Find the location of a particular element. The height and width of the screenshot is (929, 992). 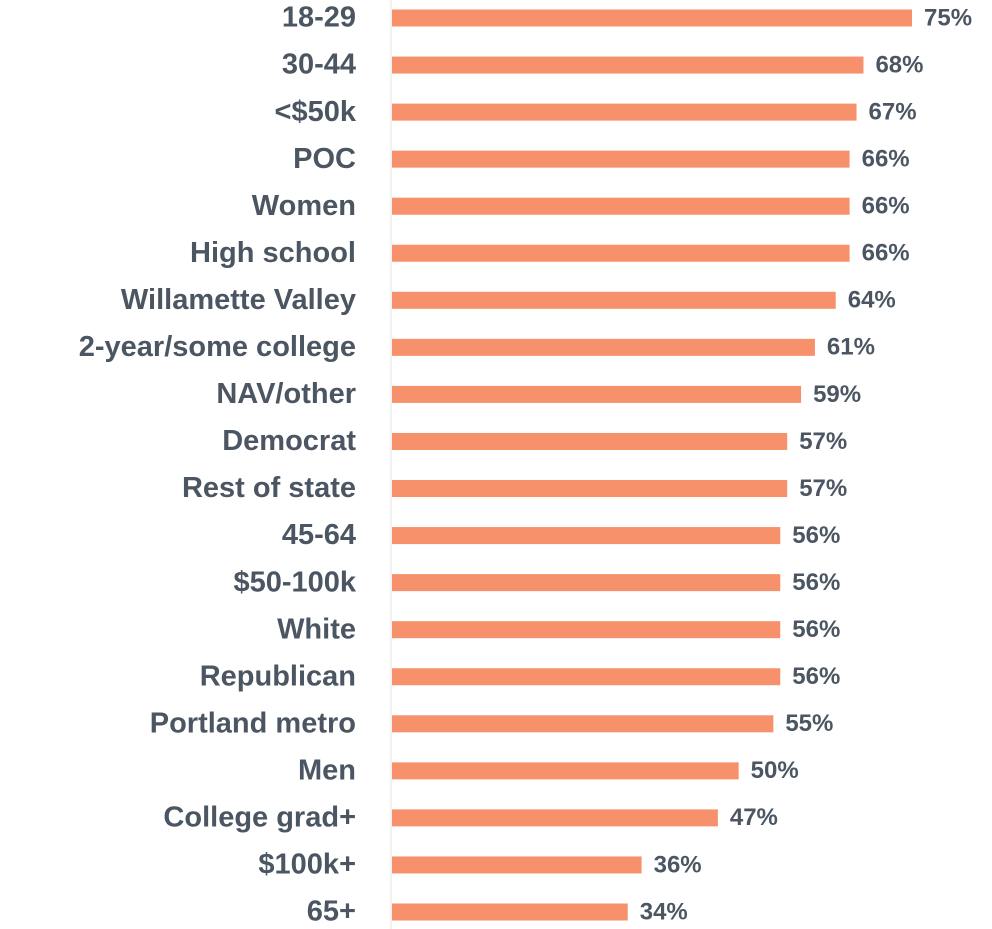

value-label: 67% is located at coordinates (893, 111).